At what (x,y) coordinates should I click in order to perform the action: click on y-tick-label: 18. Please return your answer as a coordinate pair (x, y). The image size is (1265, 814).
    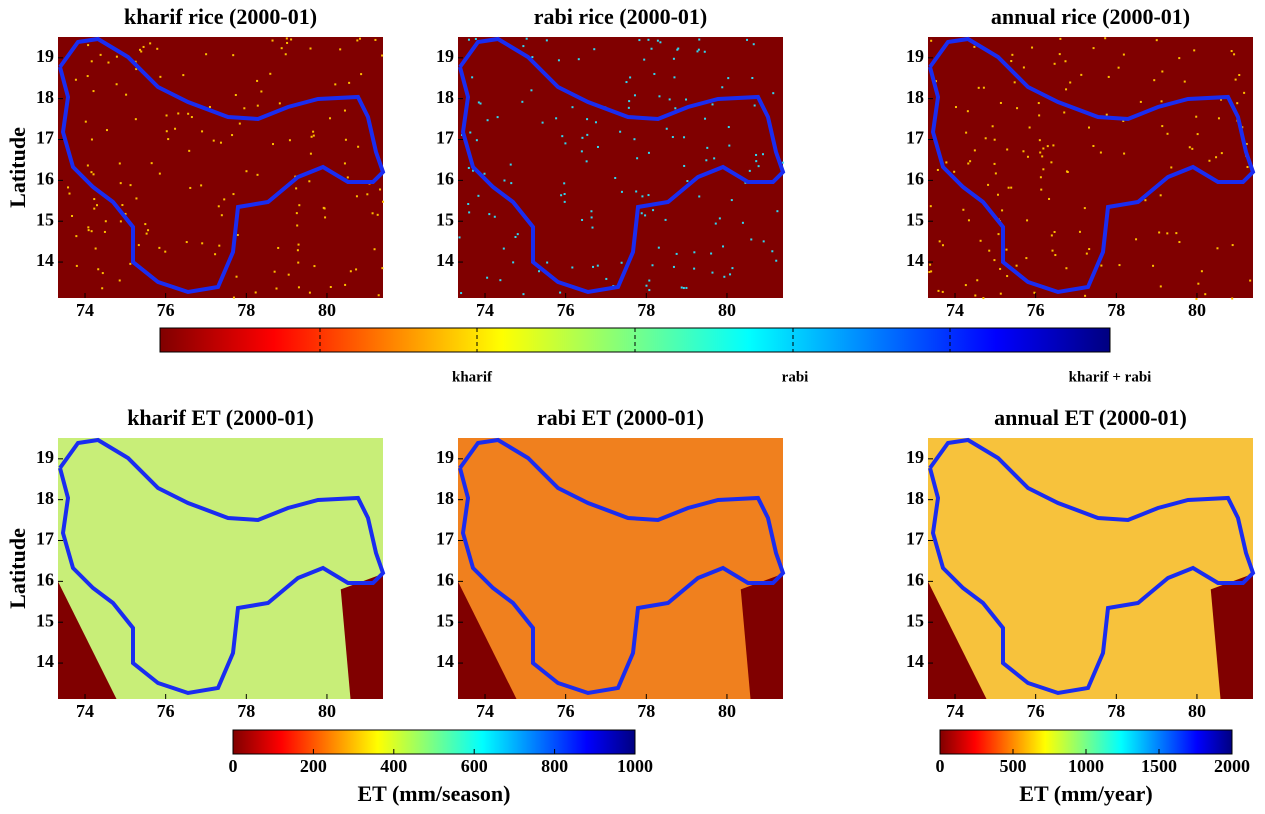
    Looking at the image, I should click on (445, 498).